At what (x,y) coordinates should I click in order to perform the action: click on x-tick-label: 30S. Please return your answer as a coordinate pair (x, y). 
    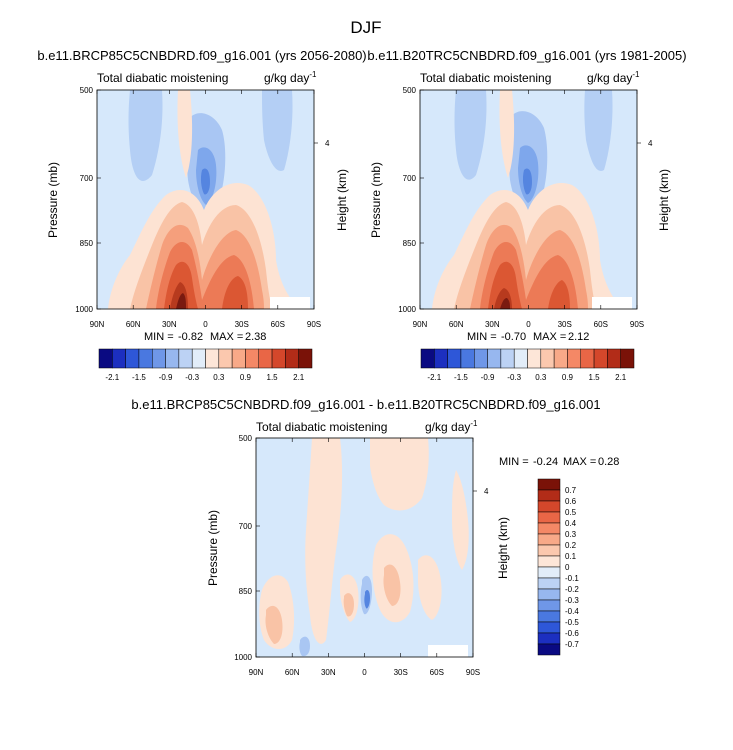
    Looking at the image, I should click on (242, 324).